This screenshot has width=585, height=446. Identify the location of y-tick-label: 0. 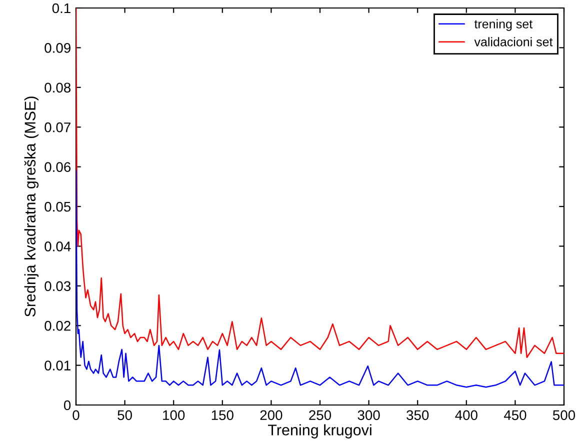
(67, 405).